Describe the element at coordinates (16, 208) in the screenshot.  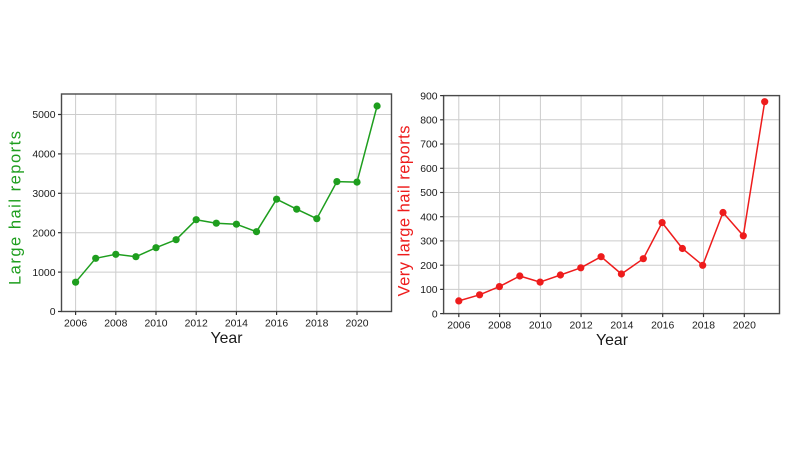
I see `svg-text: Large hail reports` at that location.